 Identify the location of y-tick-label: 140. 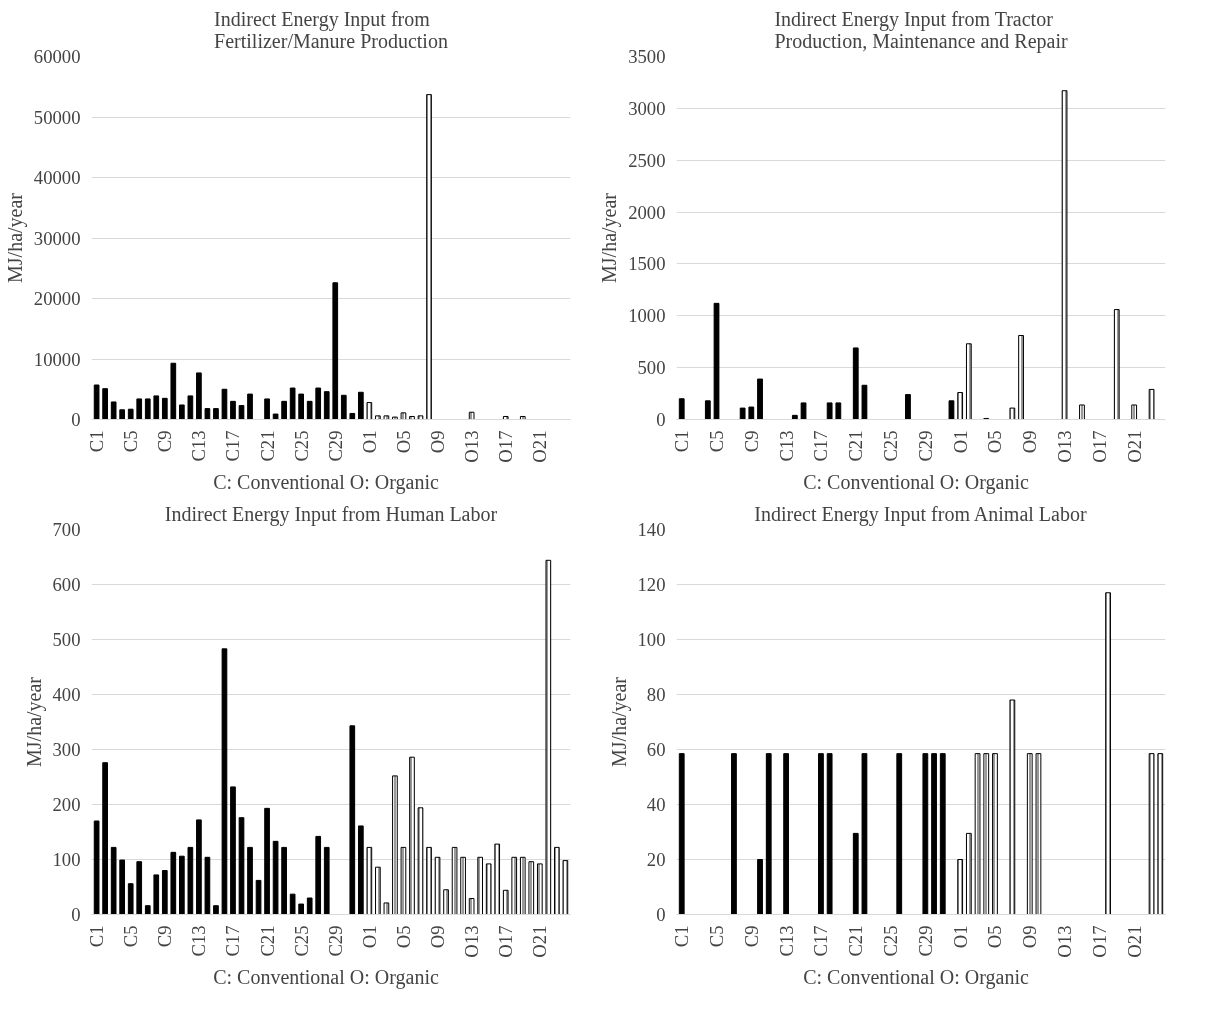
(651, 529).